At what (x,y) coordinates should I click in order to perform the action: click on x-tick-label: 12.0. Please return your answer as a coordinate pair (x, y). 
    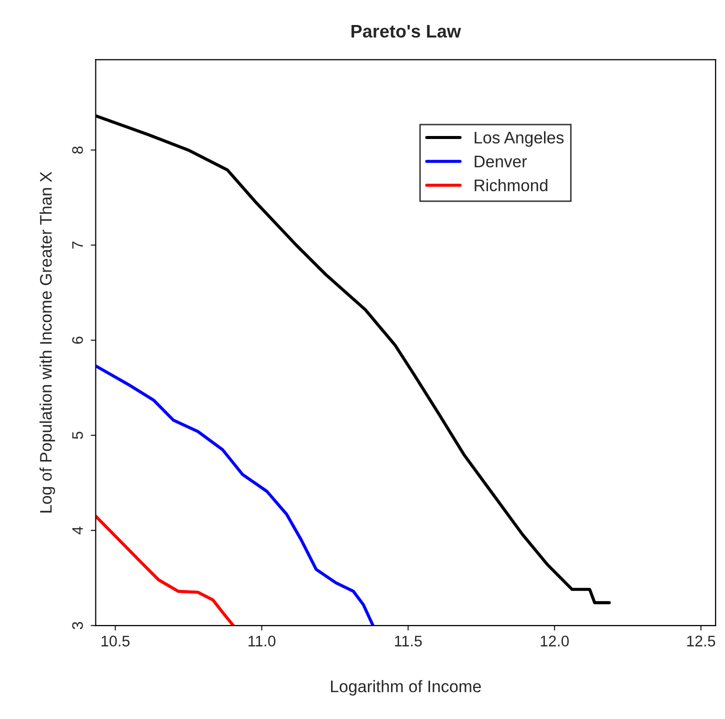
    Looking at the image, I should click on (554, 641).